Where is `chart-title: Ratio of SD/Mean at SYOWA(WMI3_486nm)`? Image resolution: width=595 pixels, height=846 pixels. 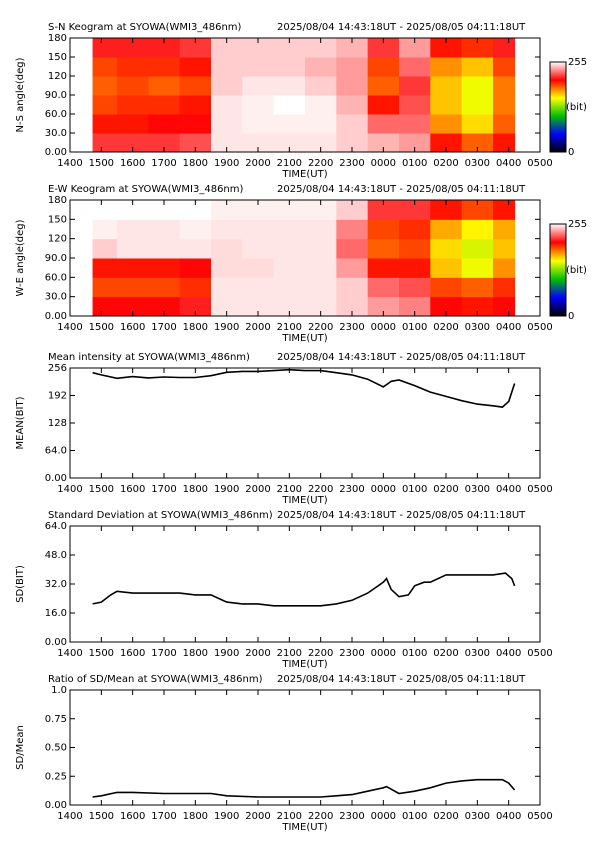
chart-title: Ratio of SD/Mean at SYOWA(WMI3_486nm) is located at coordinates (155, 679).